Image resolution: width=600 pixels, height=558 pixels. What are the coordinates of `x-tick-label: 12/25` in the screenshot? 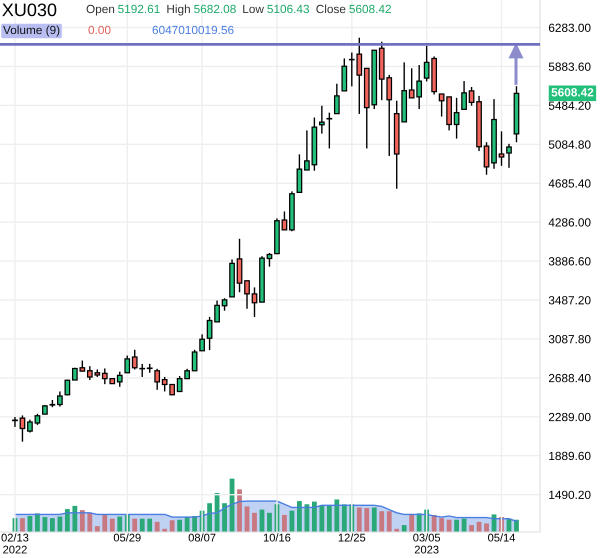 It's located at (352, 537).